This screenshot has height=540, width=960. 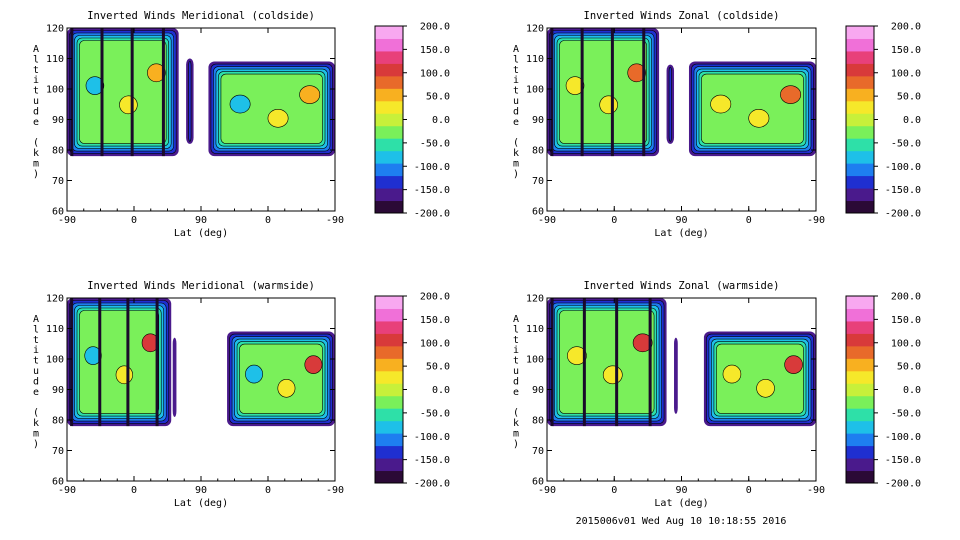 What do you see at coordinates (681, 503) in the screenshot?
I see `x-axis-label: Lat (deg)` at bounding box center [681, 503].